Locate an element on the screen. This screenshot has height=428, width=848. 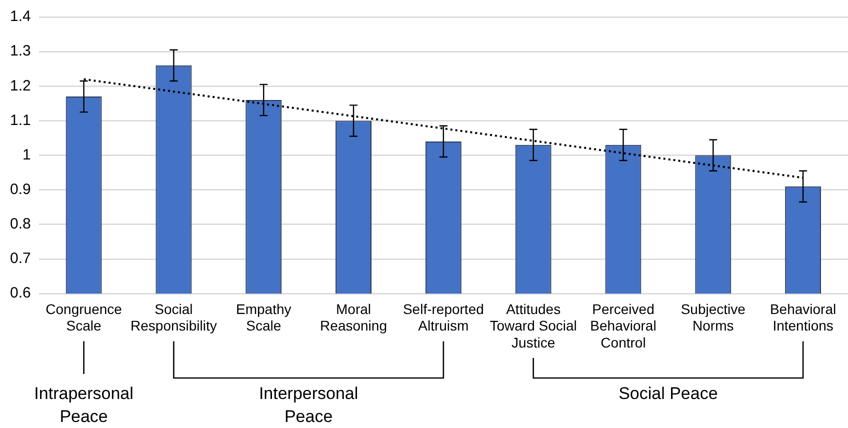
x-tick-label: Social Responsibility is located at coordinates (173, 317).